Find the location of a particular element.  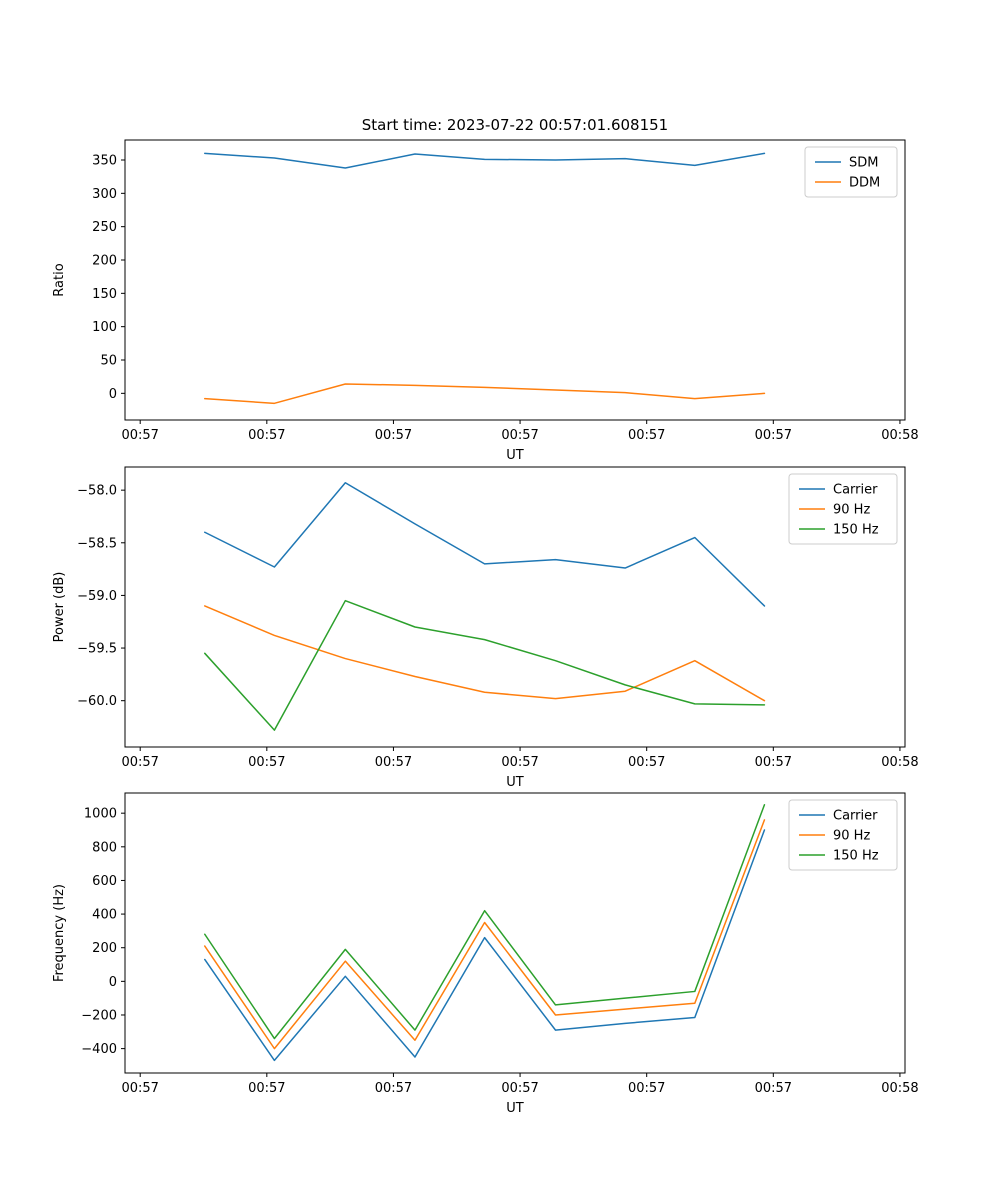

y-tick-label: 50 is located at coordinates (108, 361).